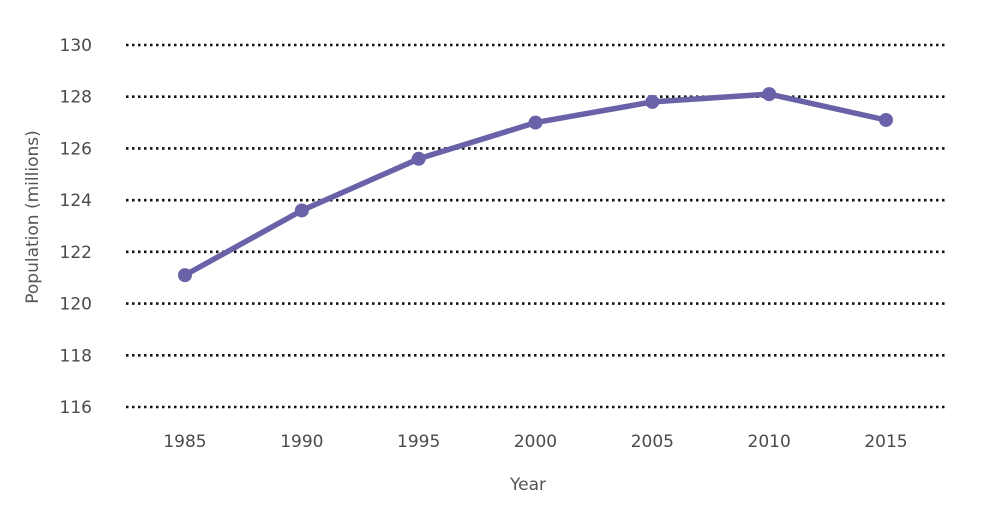 Image resolution: width=984 pixels, height=518 pixels. What do you see at coordinates (76, 305) in the screenshot?
I see `y-tick-label: 120` at bounding box center [76, 305].